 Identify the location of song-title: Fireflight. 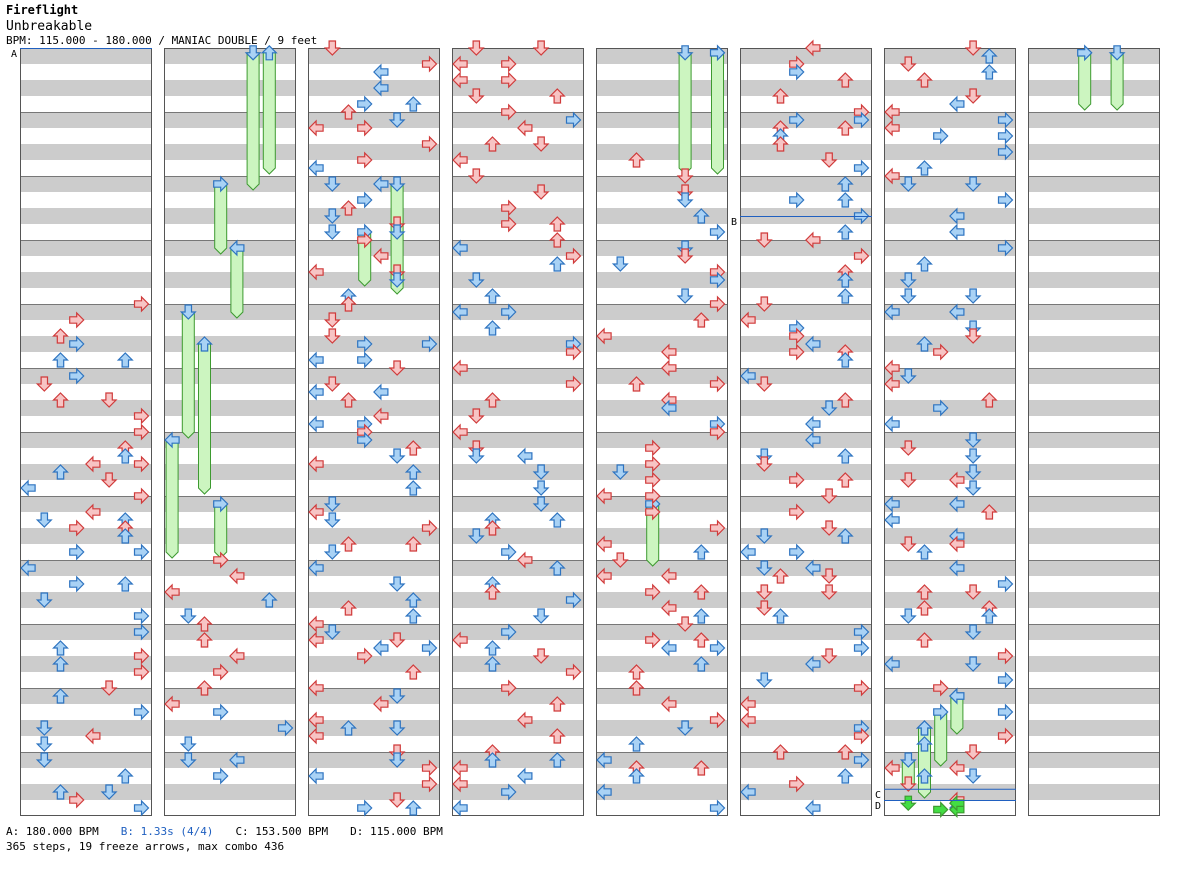
(42, 10).